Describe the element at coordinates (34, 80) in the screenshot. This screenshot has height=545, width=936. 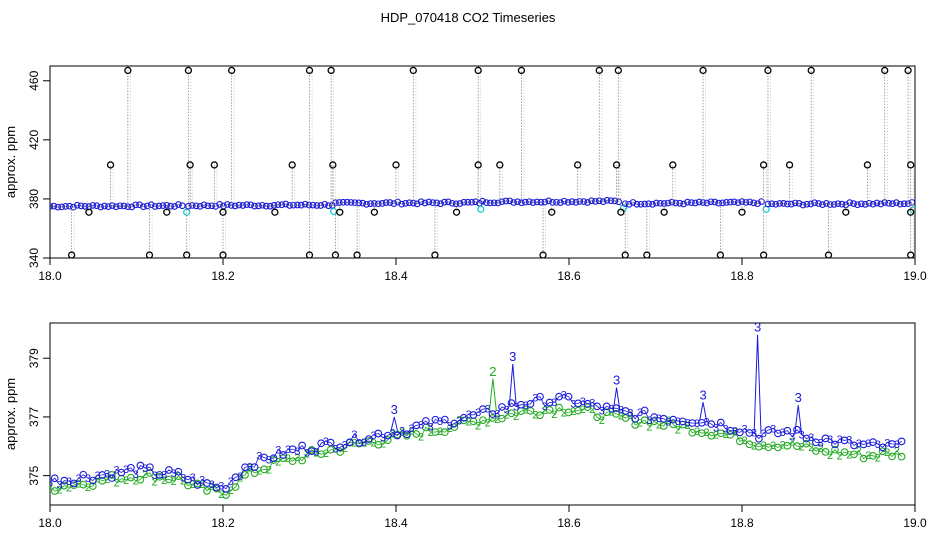
I see `y-tick-label: 460` at that location.